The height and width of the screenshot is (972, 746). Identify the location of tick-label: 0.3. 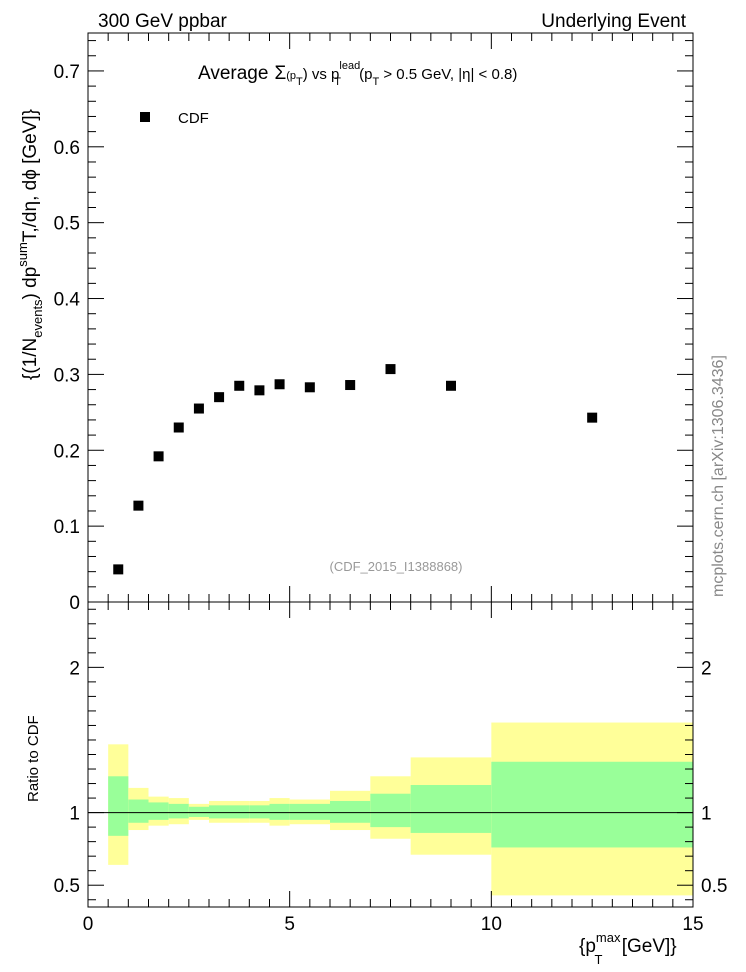
(67, 375).